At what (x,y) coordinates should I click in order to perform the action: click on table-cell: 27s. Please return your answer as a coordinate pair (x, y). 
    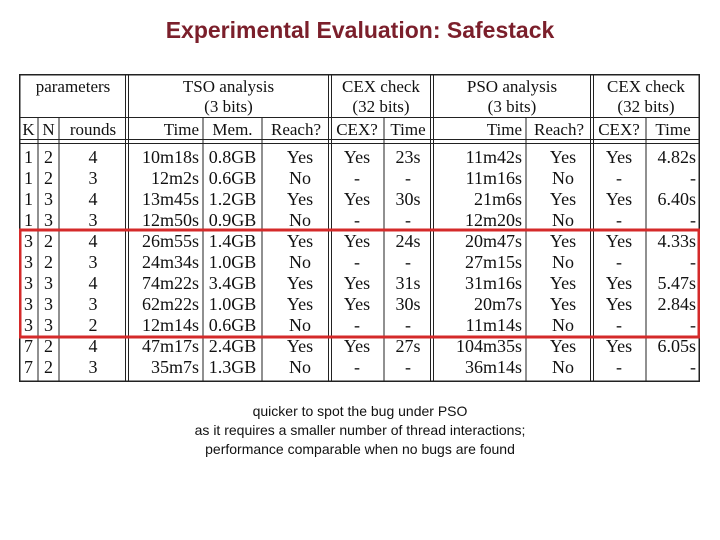
    Looking at the image, I should click on (407, 346).